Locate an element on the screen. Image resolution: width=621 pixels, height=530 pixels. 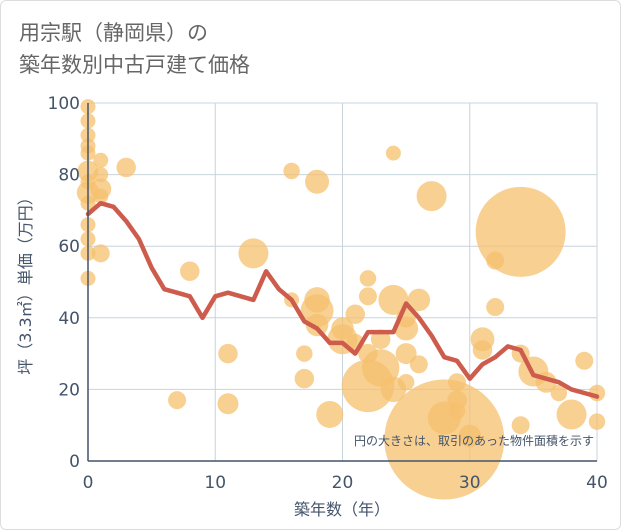
chart-title: 用宗駅（静岡県）の 築年数別中古戸建て価格 is located at coordinates (134, 49).